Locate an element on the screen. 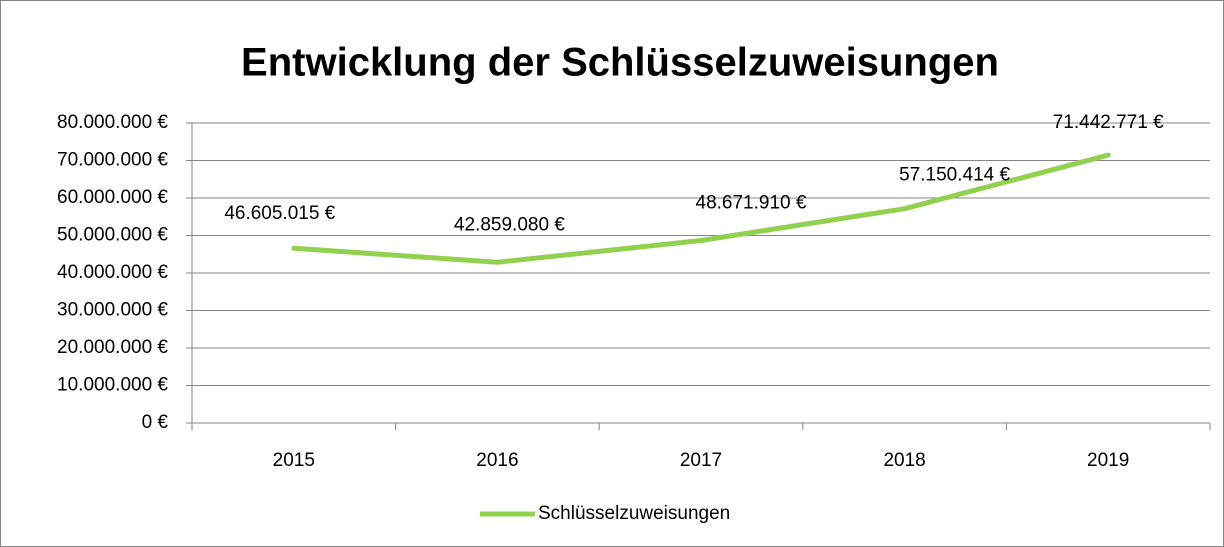  data-label: 57.150.414 € is located at coordinates (954, 175).